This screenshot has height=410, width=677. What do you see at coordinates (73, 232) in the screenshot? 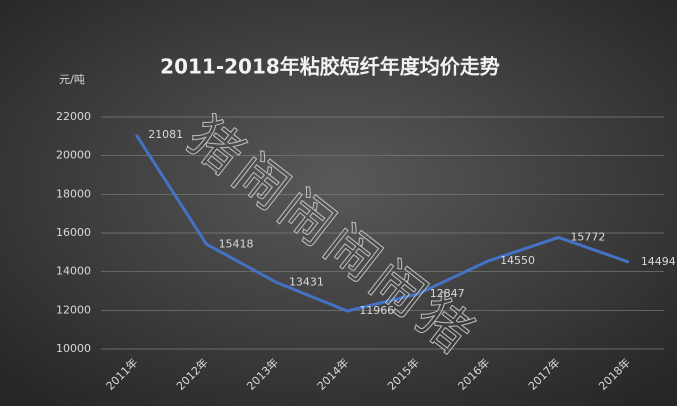
I see `y-tick-label: 16000` at bounding box center [73, 232].